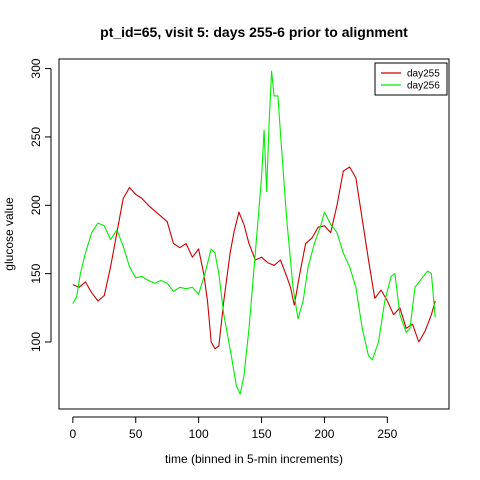 The height and width of the screenshot is (480, 480). What do you see at coordinates (233, 428) in the screenshot?
I see `x-axis: 0 50 100 150 200 250` at bounding box center [233, 428].